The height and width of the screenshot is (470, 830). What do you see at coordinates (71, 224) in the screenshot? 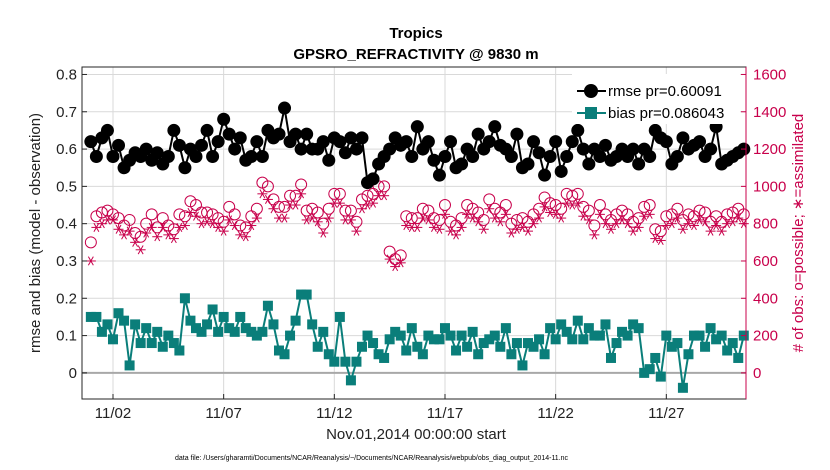
I see `y-axis-ticks: 0 0.1 0.2 0.3 0.4 0.5 0.6 0.7 0.8` at bounding box center [71, 224].